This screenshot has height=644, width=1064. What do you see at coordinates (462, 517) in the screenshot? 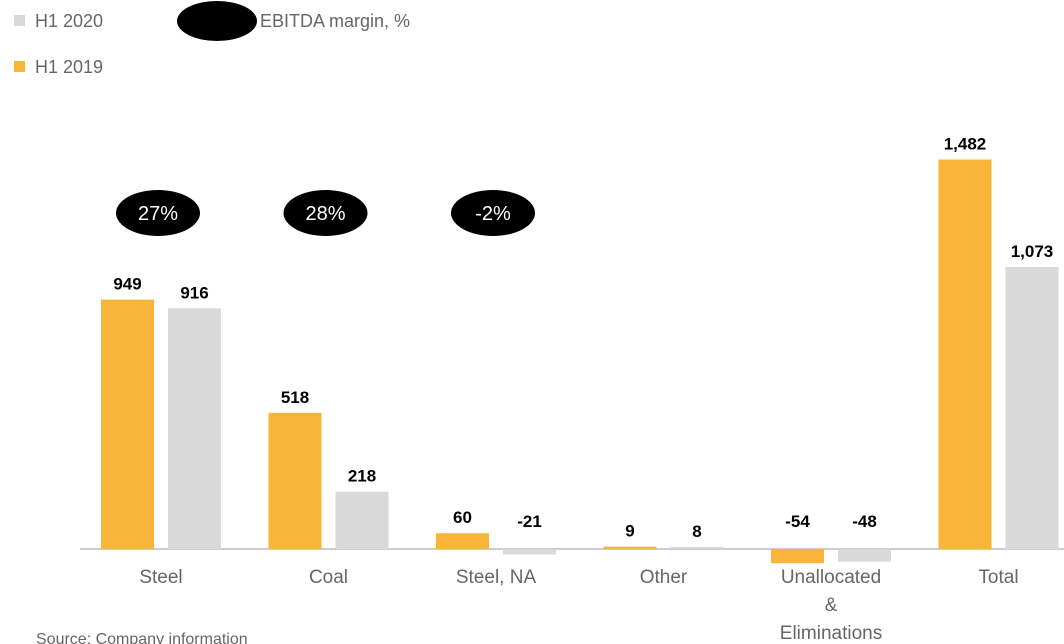
I see `data-label-h1-2019-steel-na: 60` at bounding box center [462, 517].